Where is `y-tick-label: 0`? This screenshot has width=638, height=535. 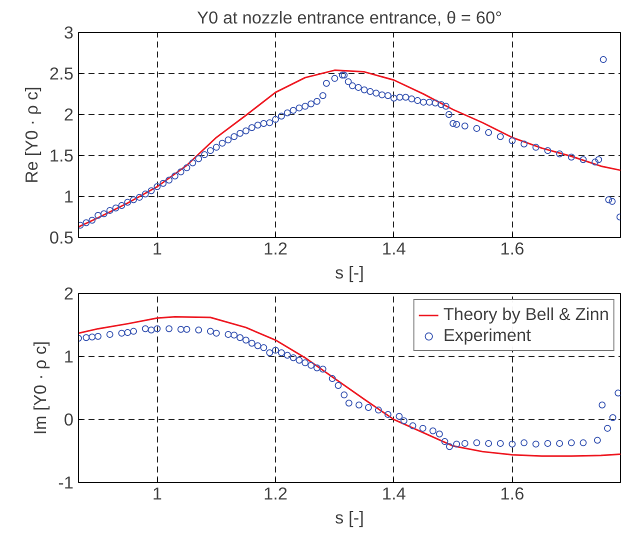 y-tick-label: 0 is located at coordinates (69, 420).